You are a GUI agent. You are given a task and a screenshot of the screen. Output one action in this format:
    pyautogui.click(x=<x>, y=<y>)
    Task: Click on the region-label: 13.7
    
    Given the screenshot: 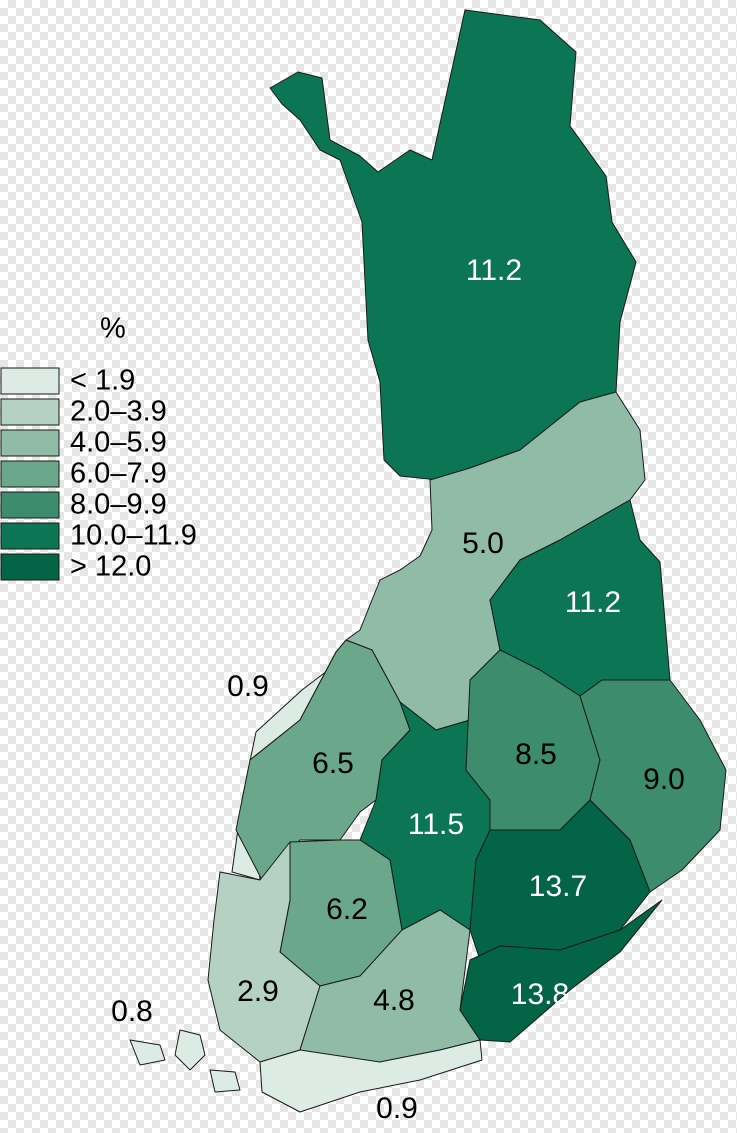 What is the action you would take?
    pyautogui.click(x=558, y=886)
    